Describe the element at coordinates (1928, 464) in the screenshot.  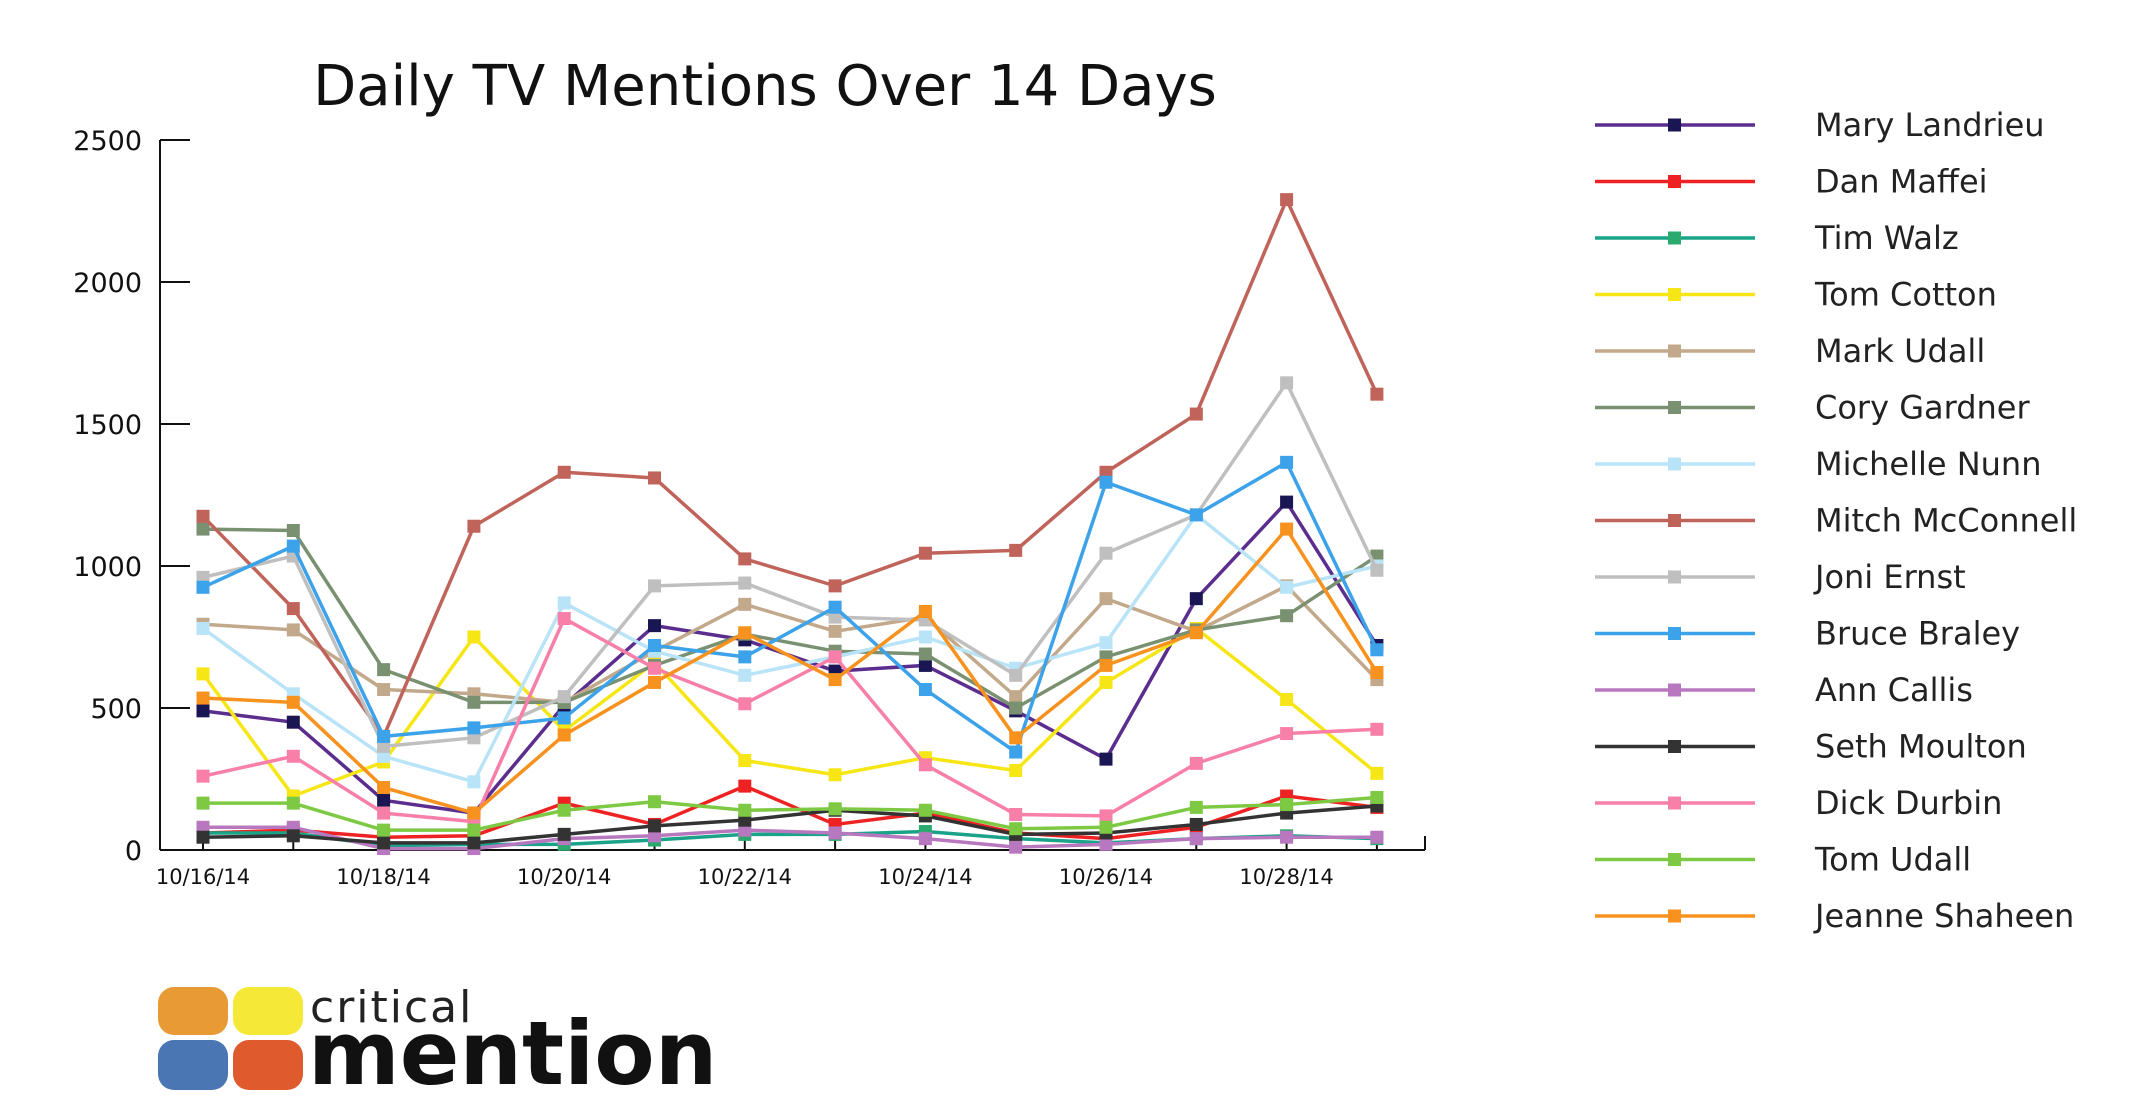
I see `legend-label: Michelle Nunn` at that location.